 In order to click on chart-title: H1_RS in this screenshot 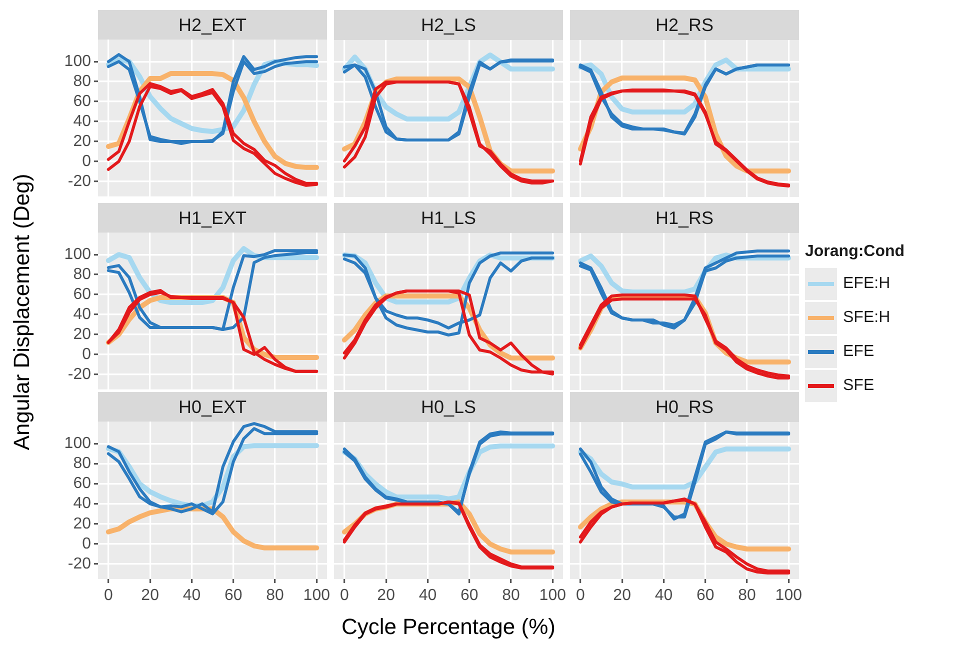, I will do `click(684, 218)`.